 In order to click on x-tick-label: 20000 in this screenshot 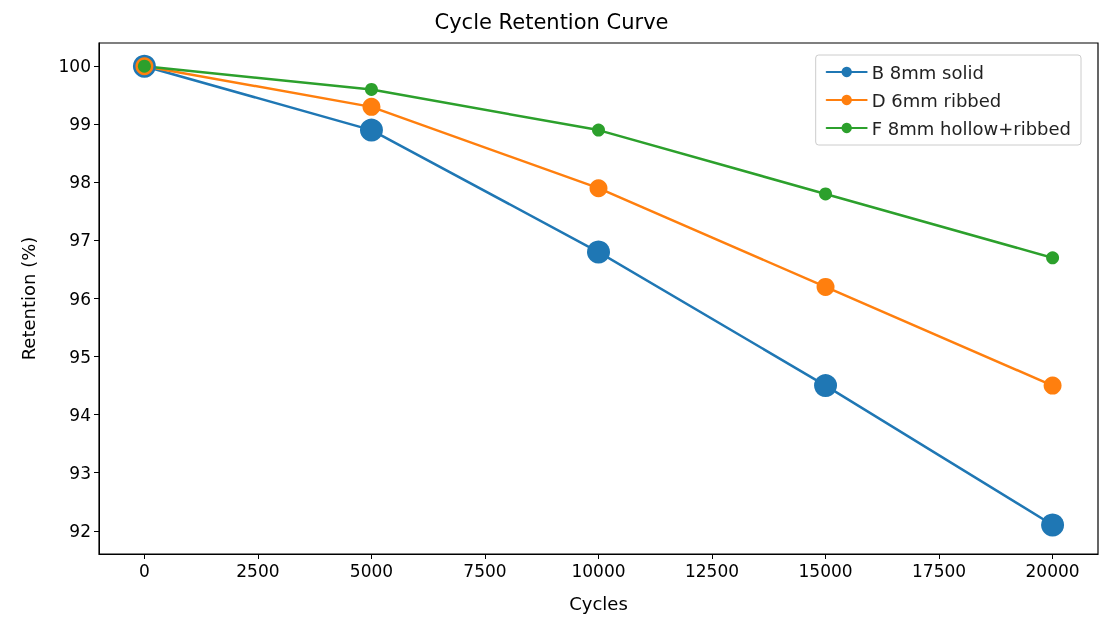, I will do `click(1052, 570)`.